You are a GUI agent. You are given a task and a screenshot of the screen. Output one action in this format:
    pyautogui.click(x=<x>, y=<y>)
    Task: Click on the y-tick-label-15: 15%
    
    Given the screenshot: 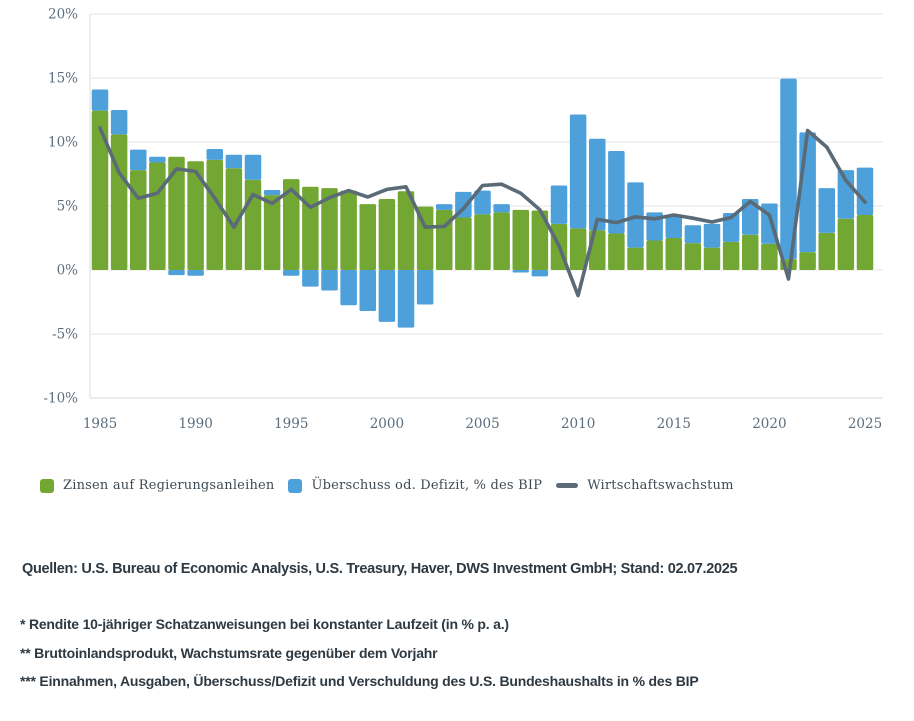 What is the action you would take?
    pyautogui.click(x=63, y=79)
    